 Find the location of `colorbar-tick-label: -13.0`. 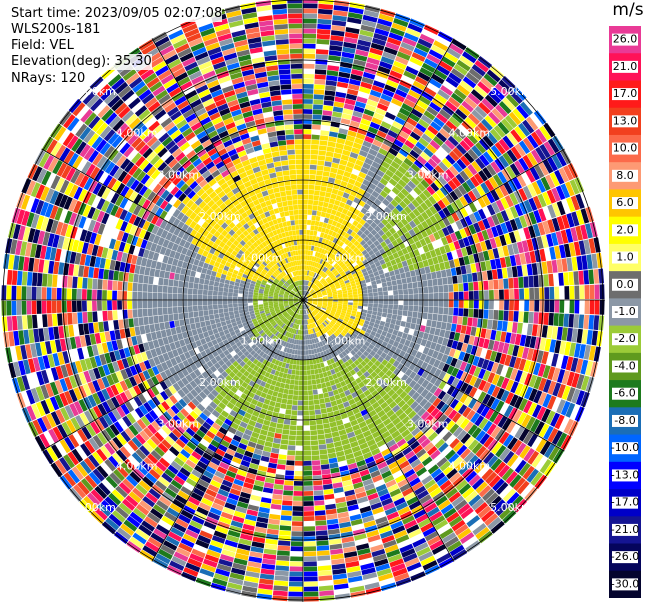

colorbar-tick-label: -13.0 is located at coordinates (625, 474).